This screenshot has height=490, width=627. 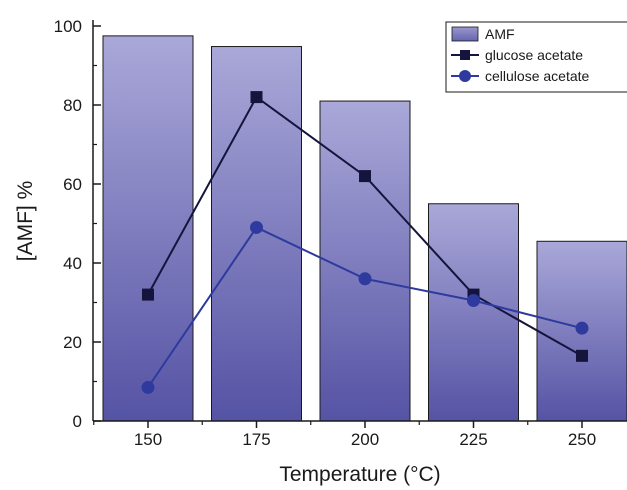 I want to click on legend-marker-cellulose, so click(x=465, y=76).